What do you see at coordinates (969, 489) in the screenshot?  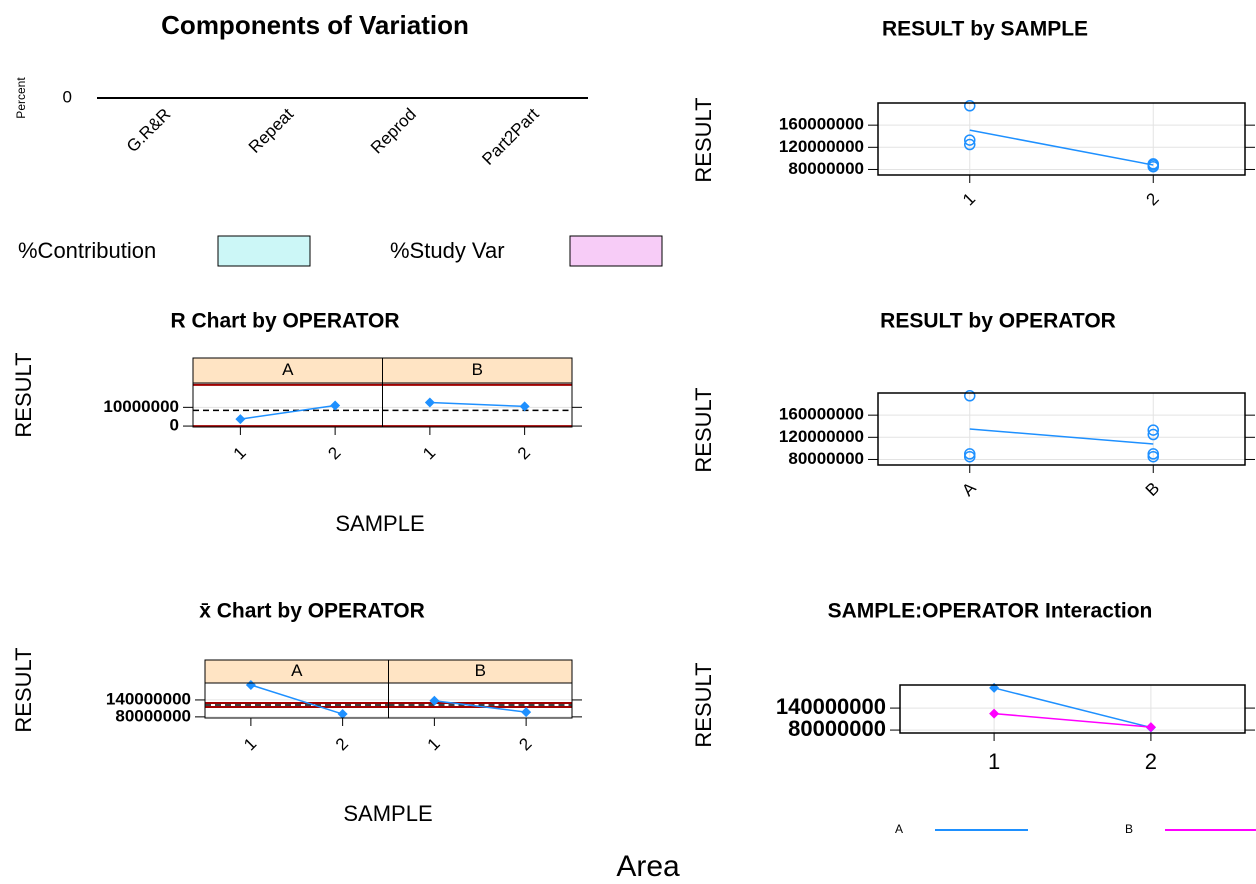 I see `x-tick-label: A` at bounding box center [969, 489].